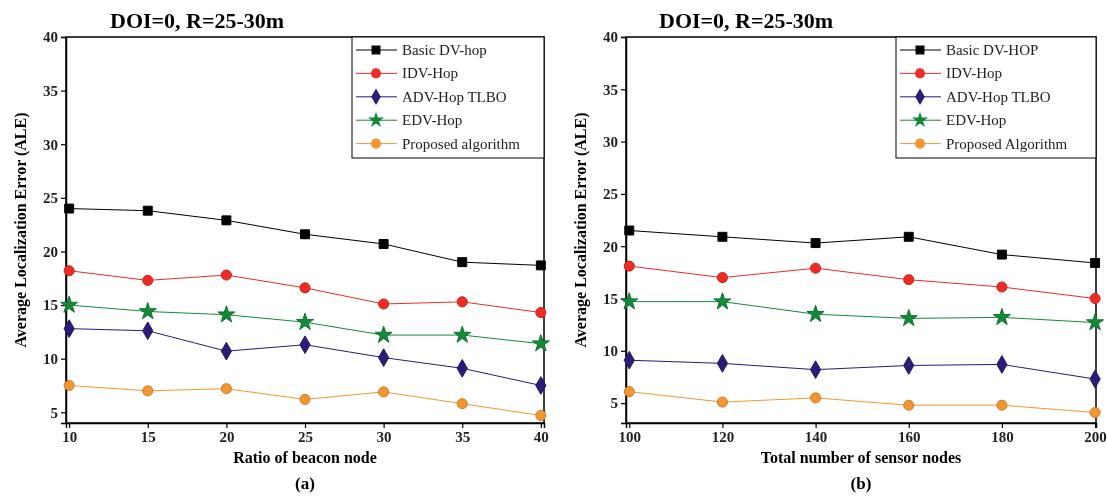  What do you see at coordinates (444, 50) in the screenshot?
I see `legend-label: Basic DV-hop` at bounding box center [444, 50].